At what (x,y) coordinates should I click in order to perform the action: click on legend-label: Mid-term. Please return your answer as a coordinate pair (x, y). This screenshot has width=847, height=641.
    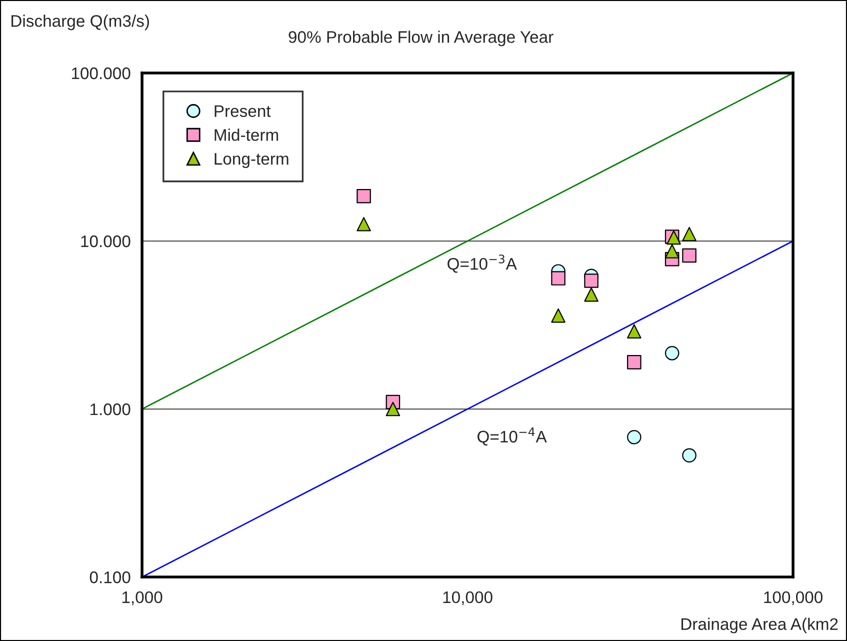
    Looking at the image, I should click on (246, 134).